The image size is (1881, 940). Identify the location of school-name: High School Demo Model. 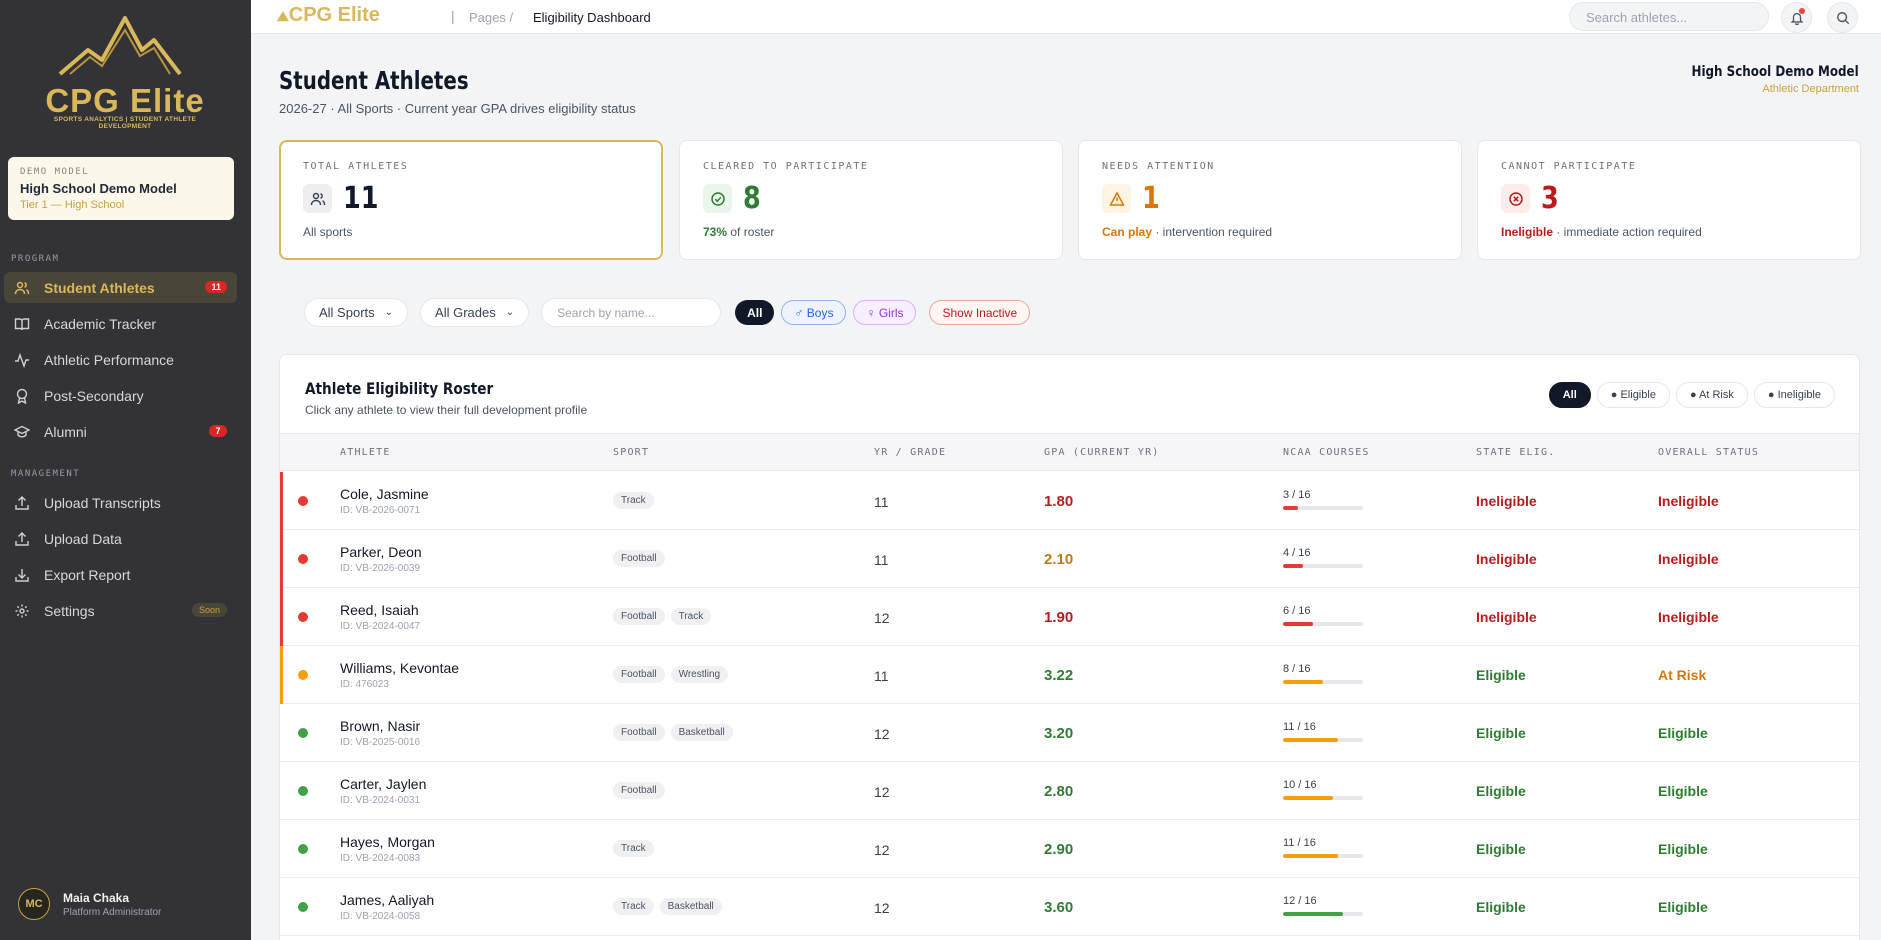
(1775, 72).